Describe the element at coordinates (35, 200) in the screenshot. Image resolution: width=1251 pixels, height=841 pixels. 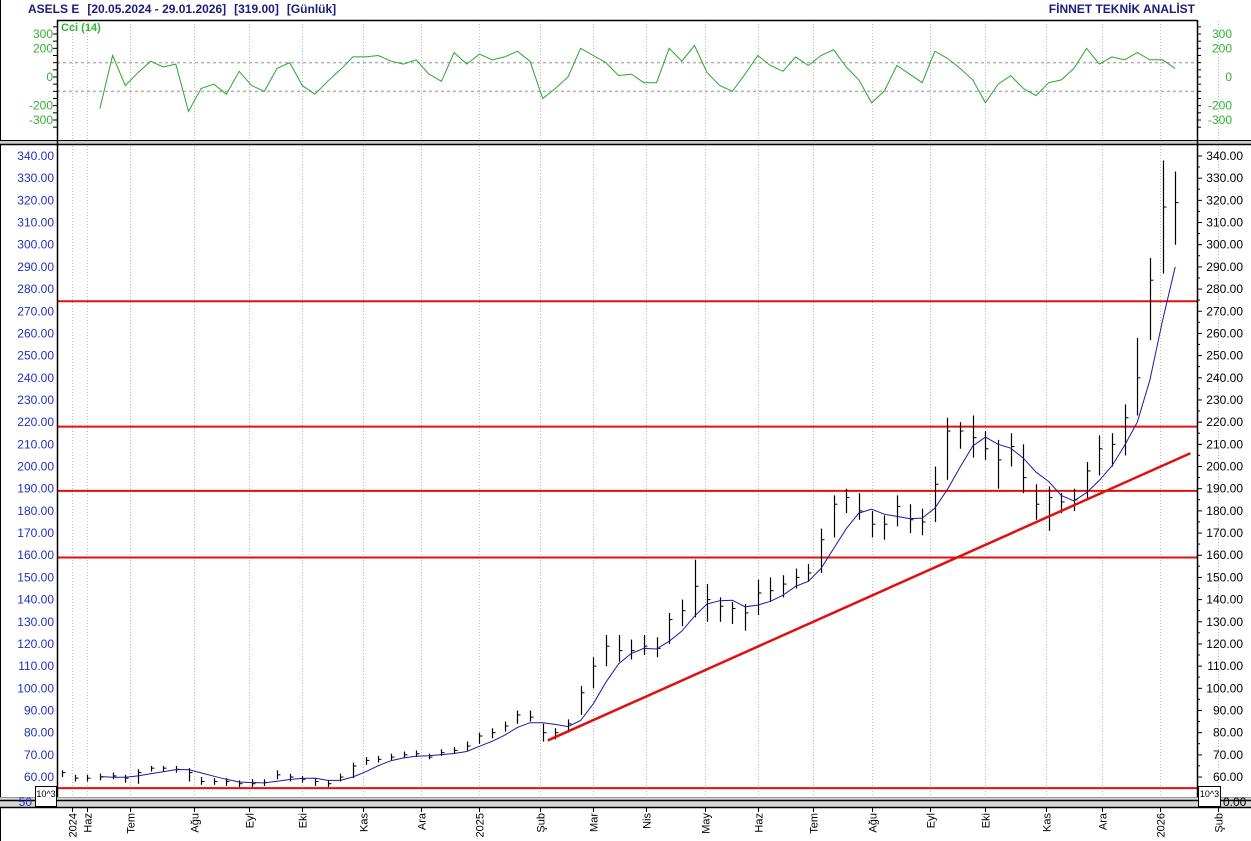
I see `price-tick-label-left: 320.00` at that location.